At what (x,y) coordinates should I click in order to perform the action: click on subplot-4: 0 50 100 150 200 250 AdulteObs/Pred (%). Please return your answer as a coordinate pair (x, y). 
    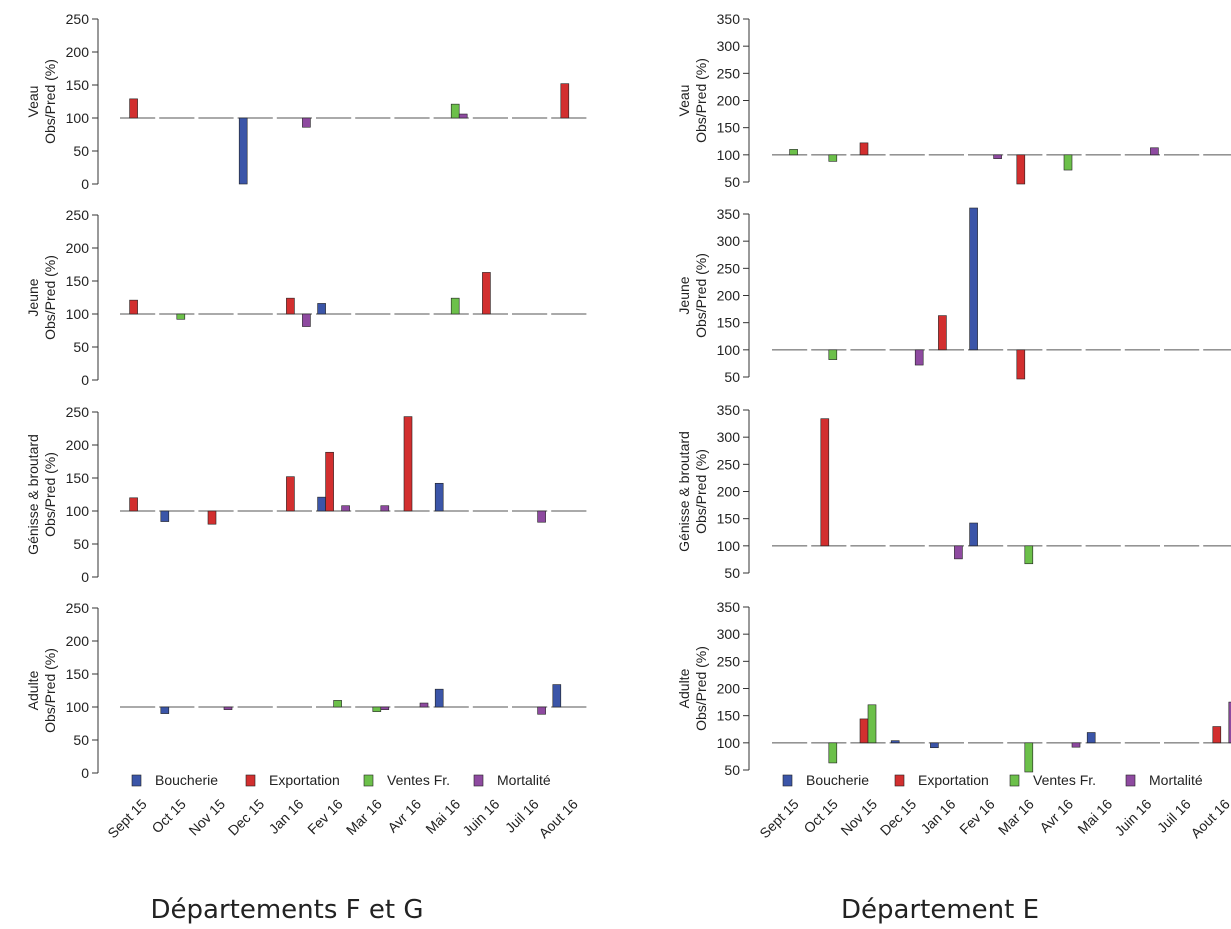
    Looking at the image, I should click on (306, 690).